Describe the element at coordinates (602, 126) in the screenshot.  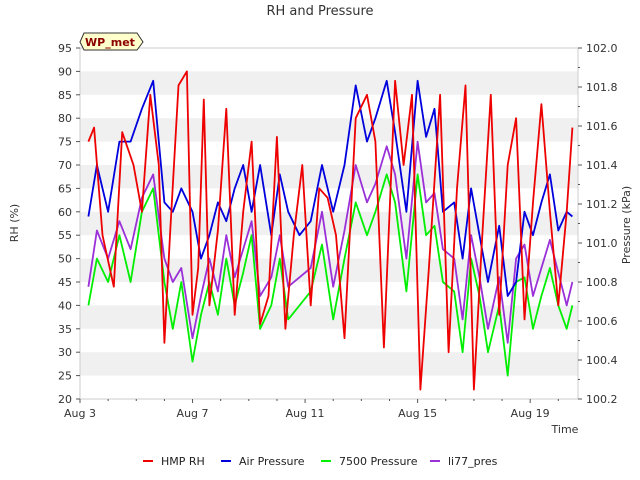
I see `right-tick-label: 101.6` at that location.